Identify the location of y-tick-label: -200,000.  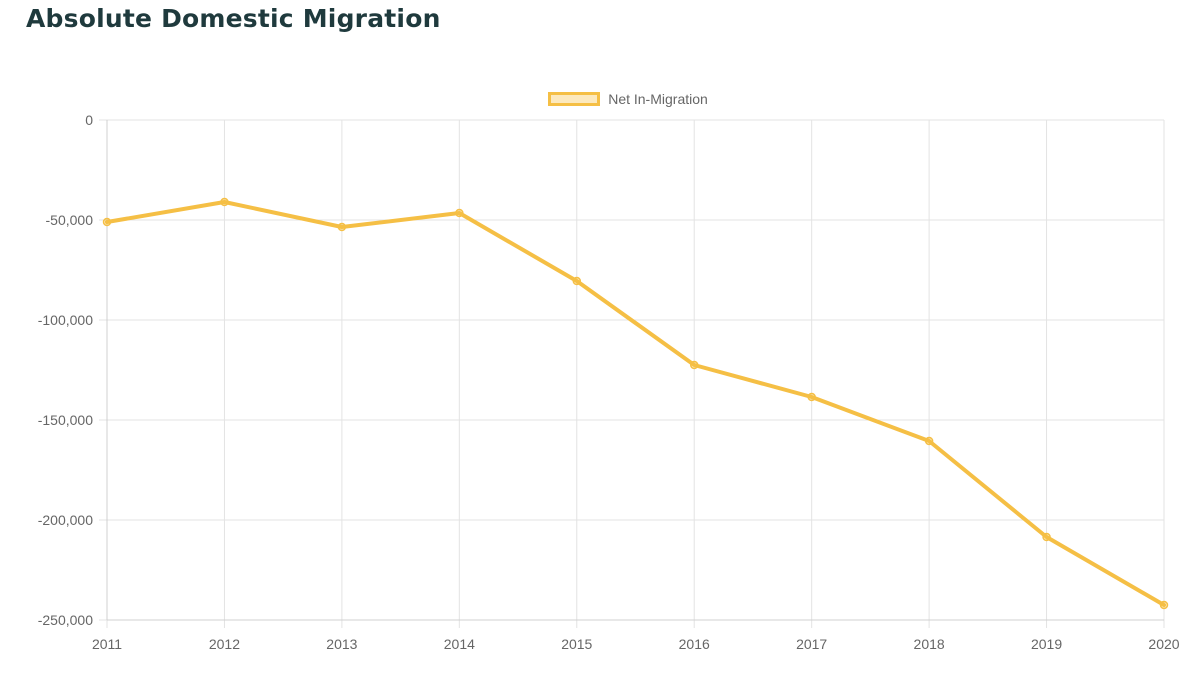
(65, 520).